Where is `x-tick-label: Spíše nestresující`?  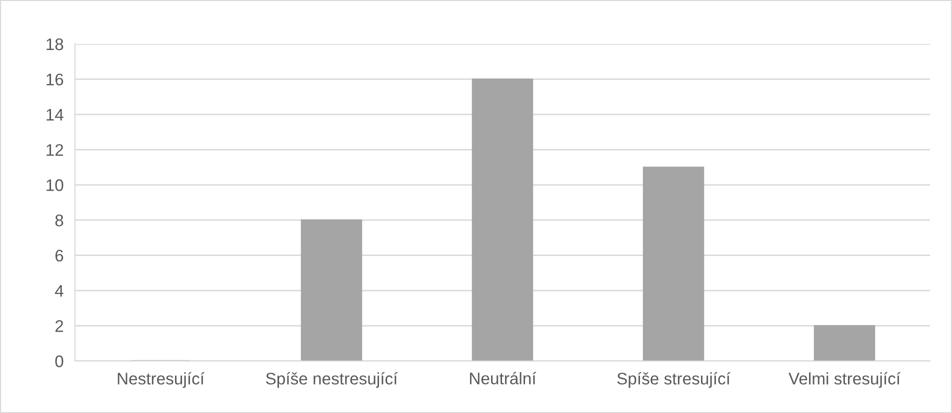 x-tick-label: Spíše nestresující is located at coordinates (332, 380).